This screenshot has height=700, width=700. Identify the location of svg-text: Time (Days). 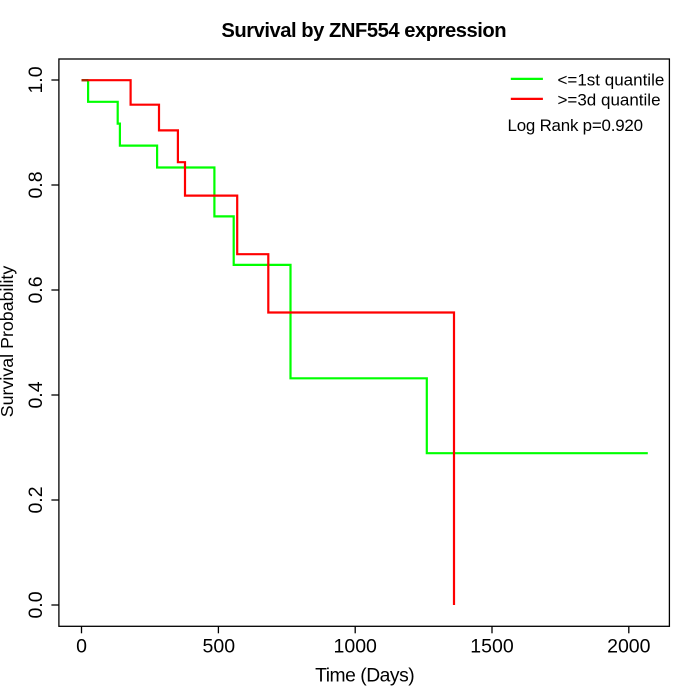
(365, 675).